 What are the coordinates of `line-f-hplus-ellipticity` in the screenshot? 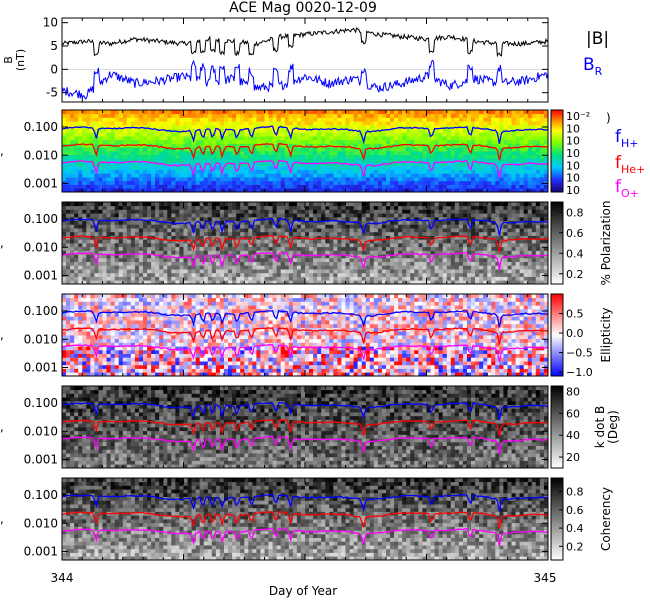 It's located at (305, 318).